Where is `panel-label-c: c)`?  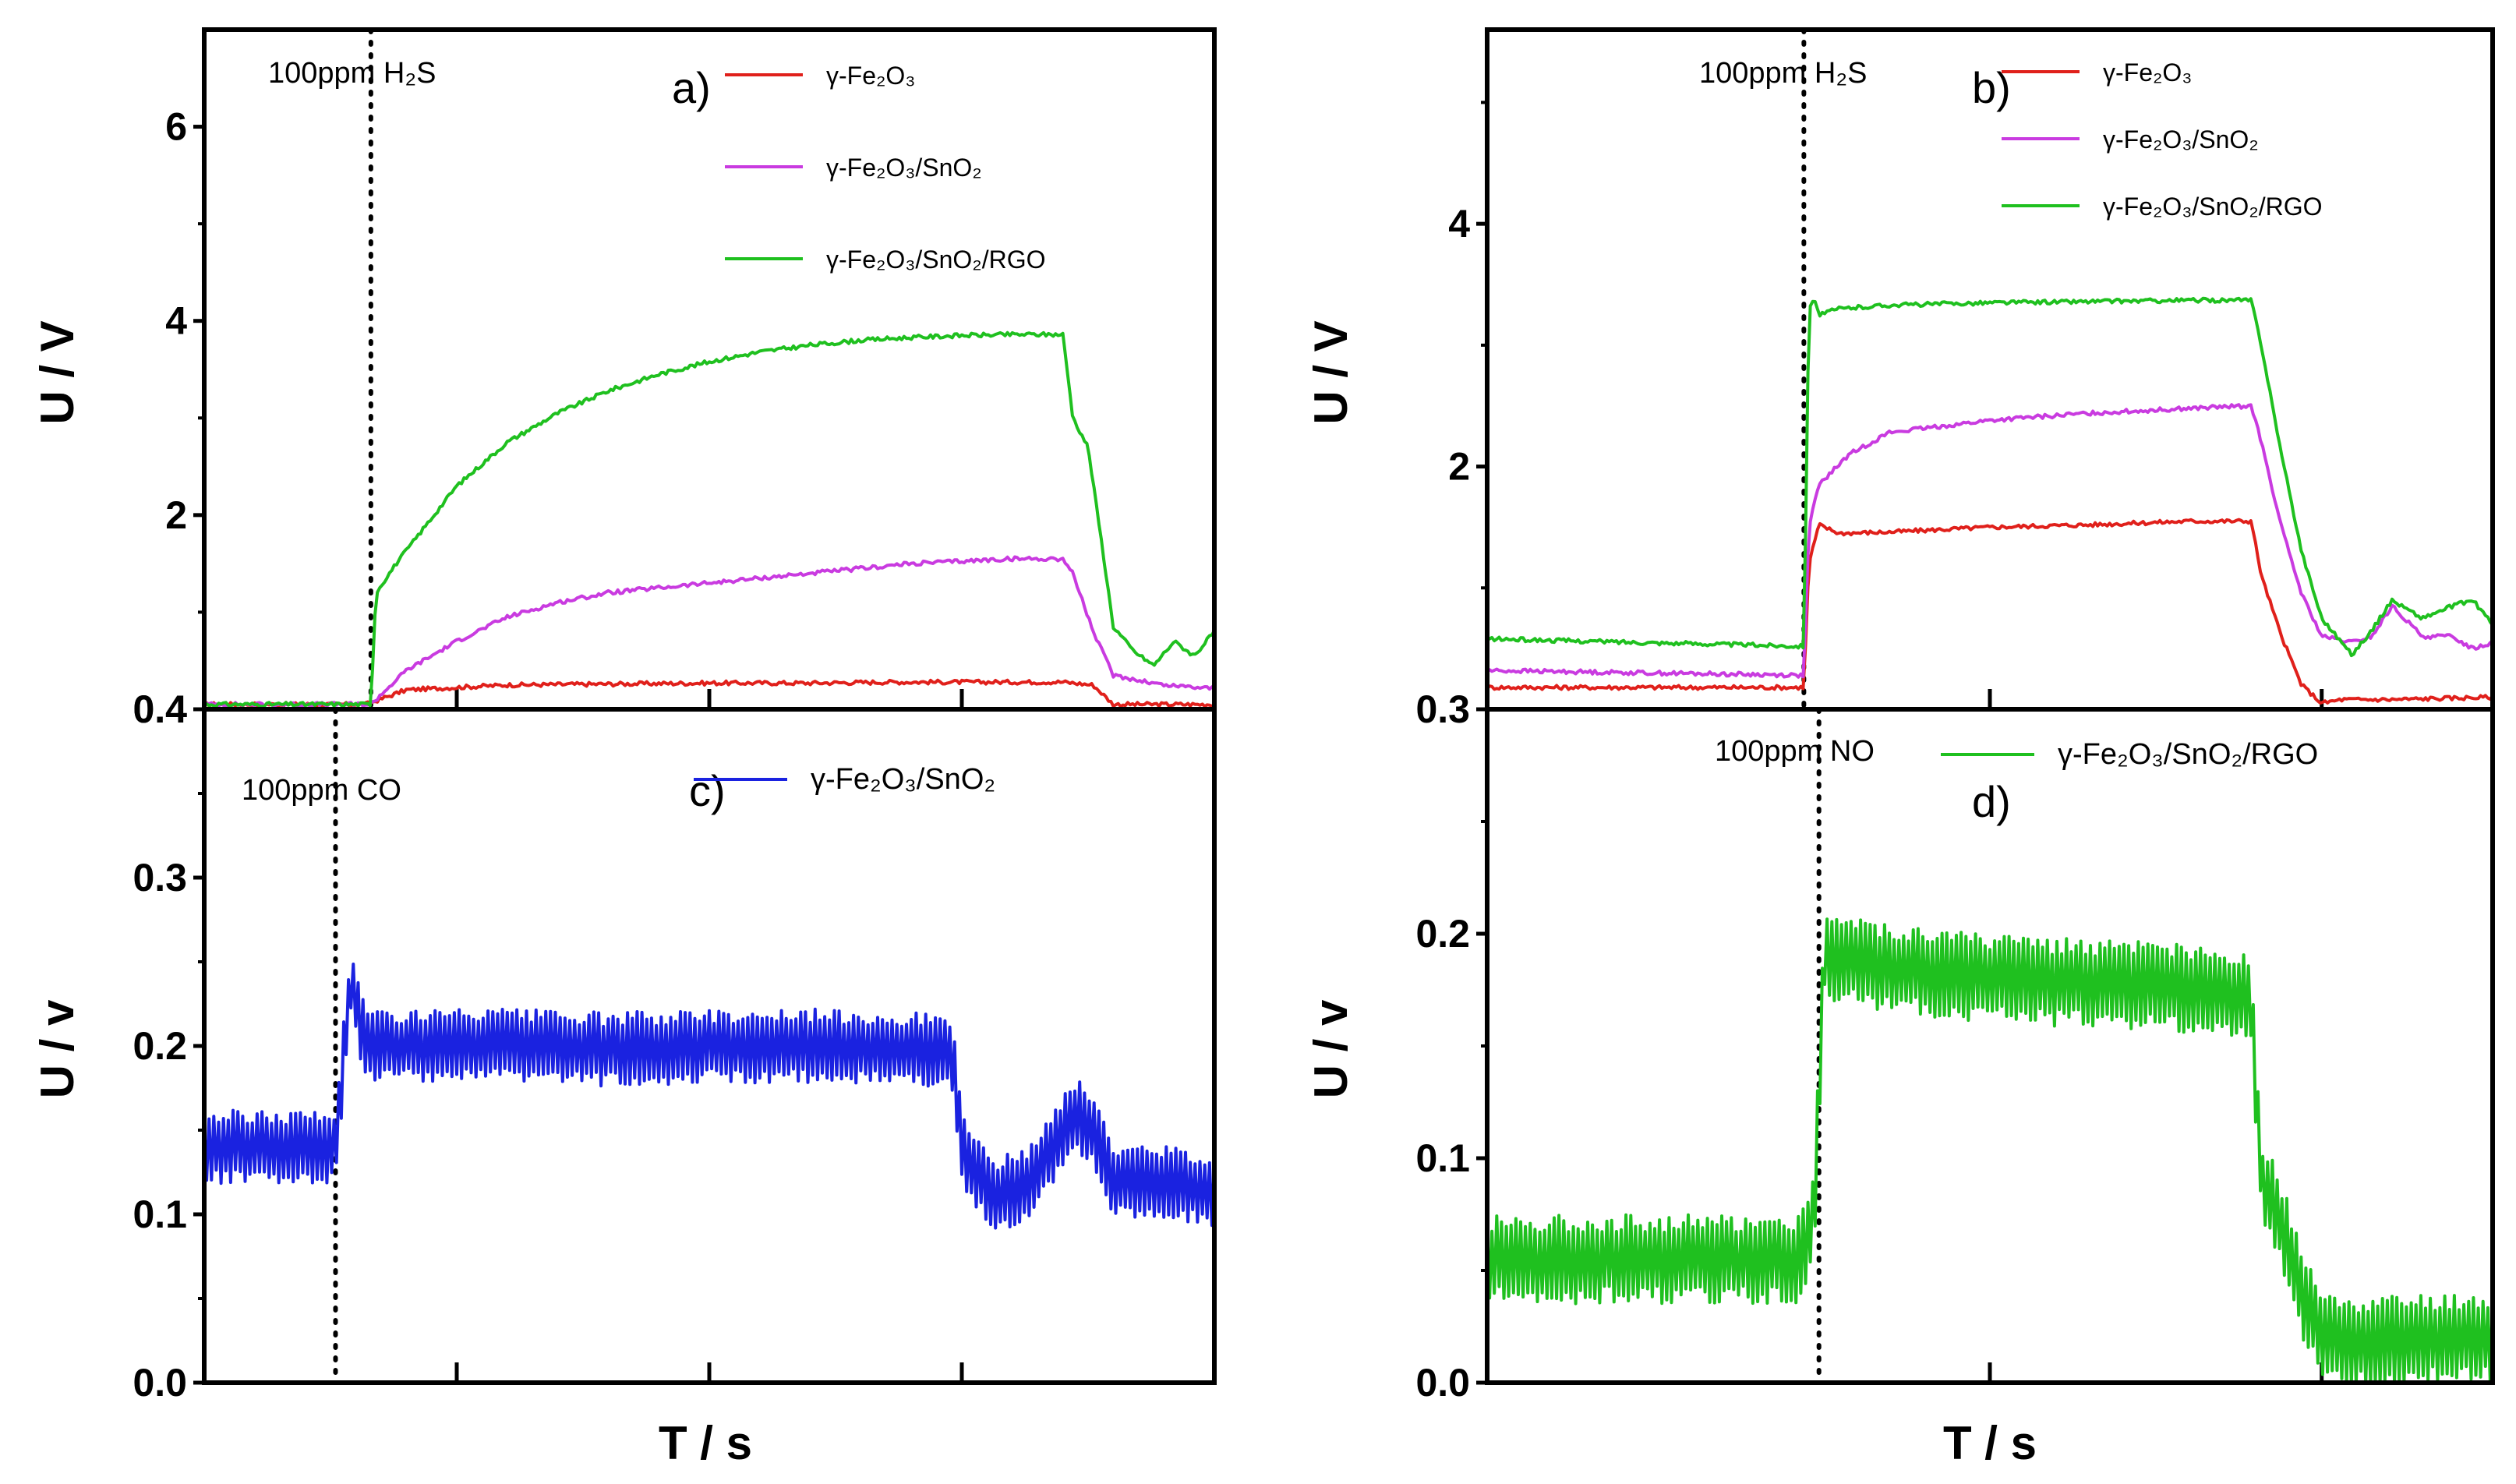
panel-label-c: c) is located at coordinates (707, 790).